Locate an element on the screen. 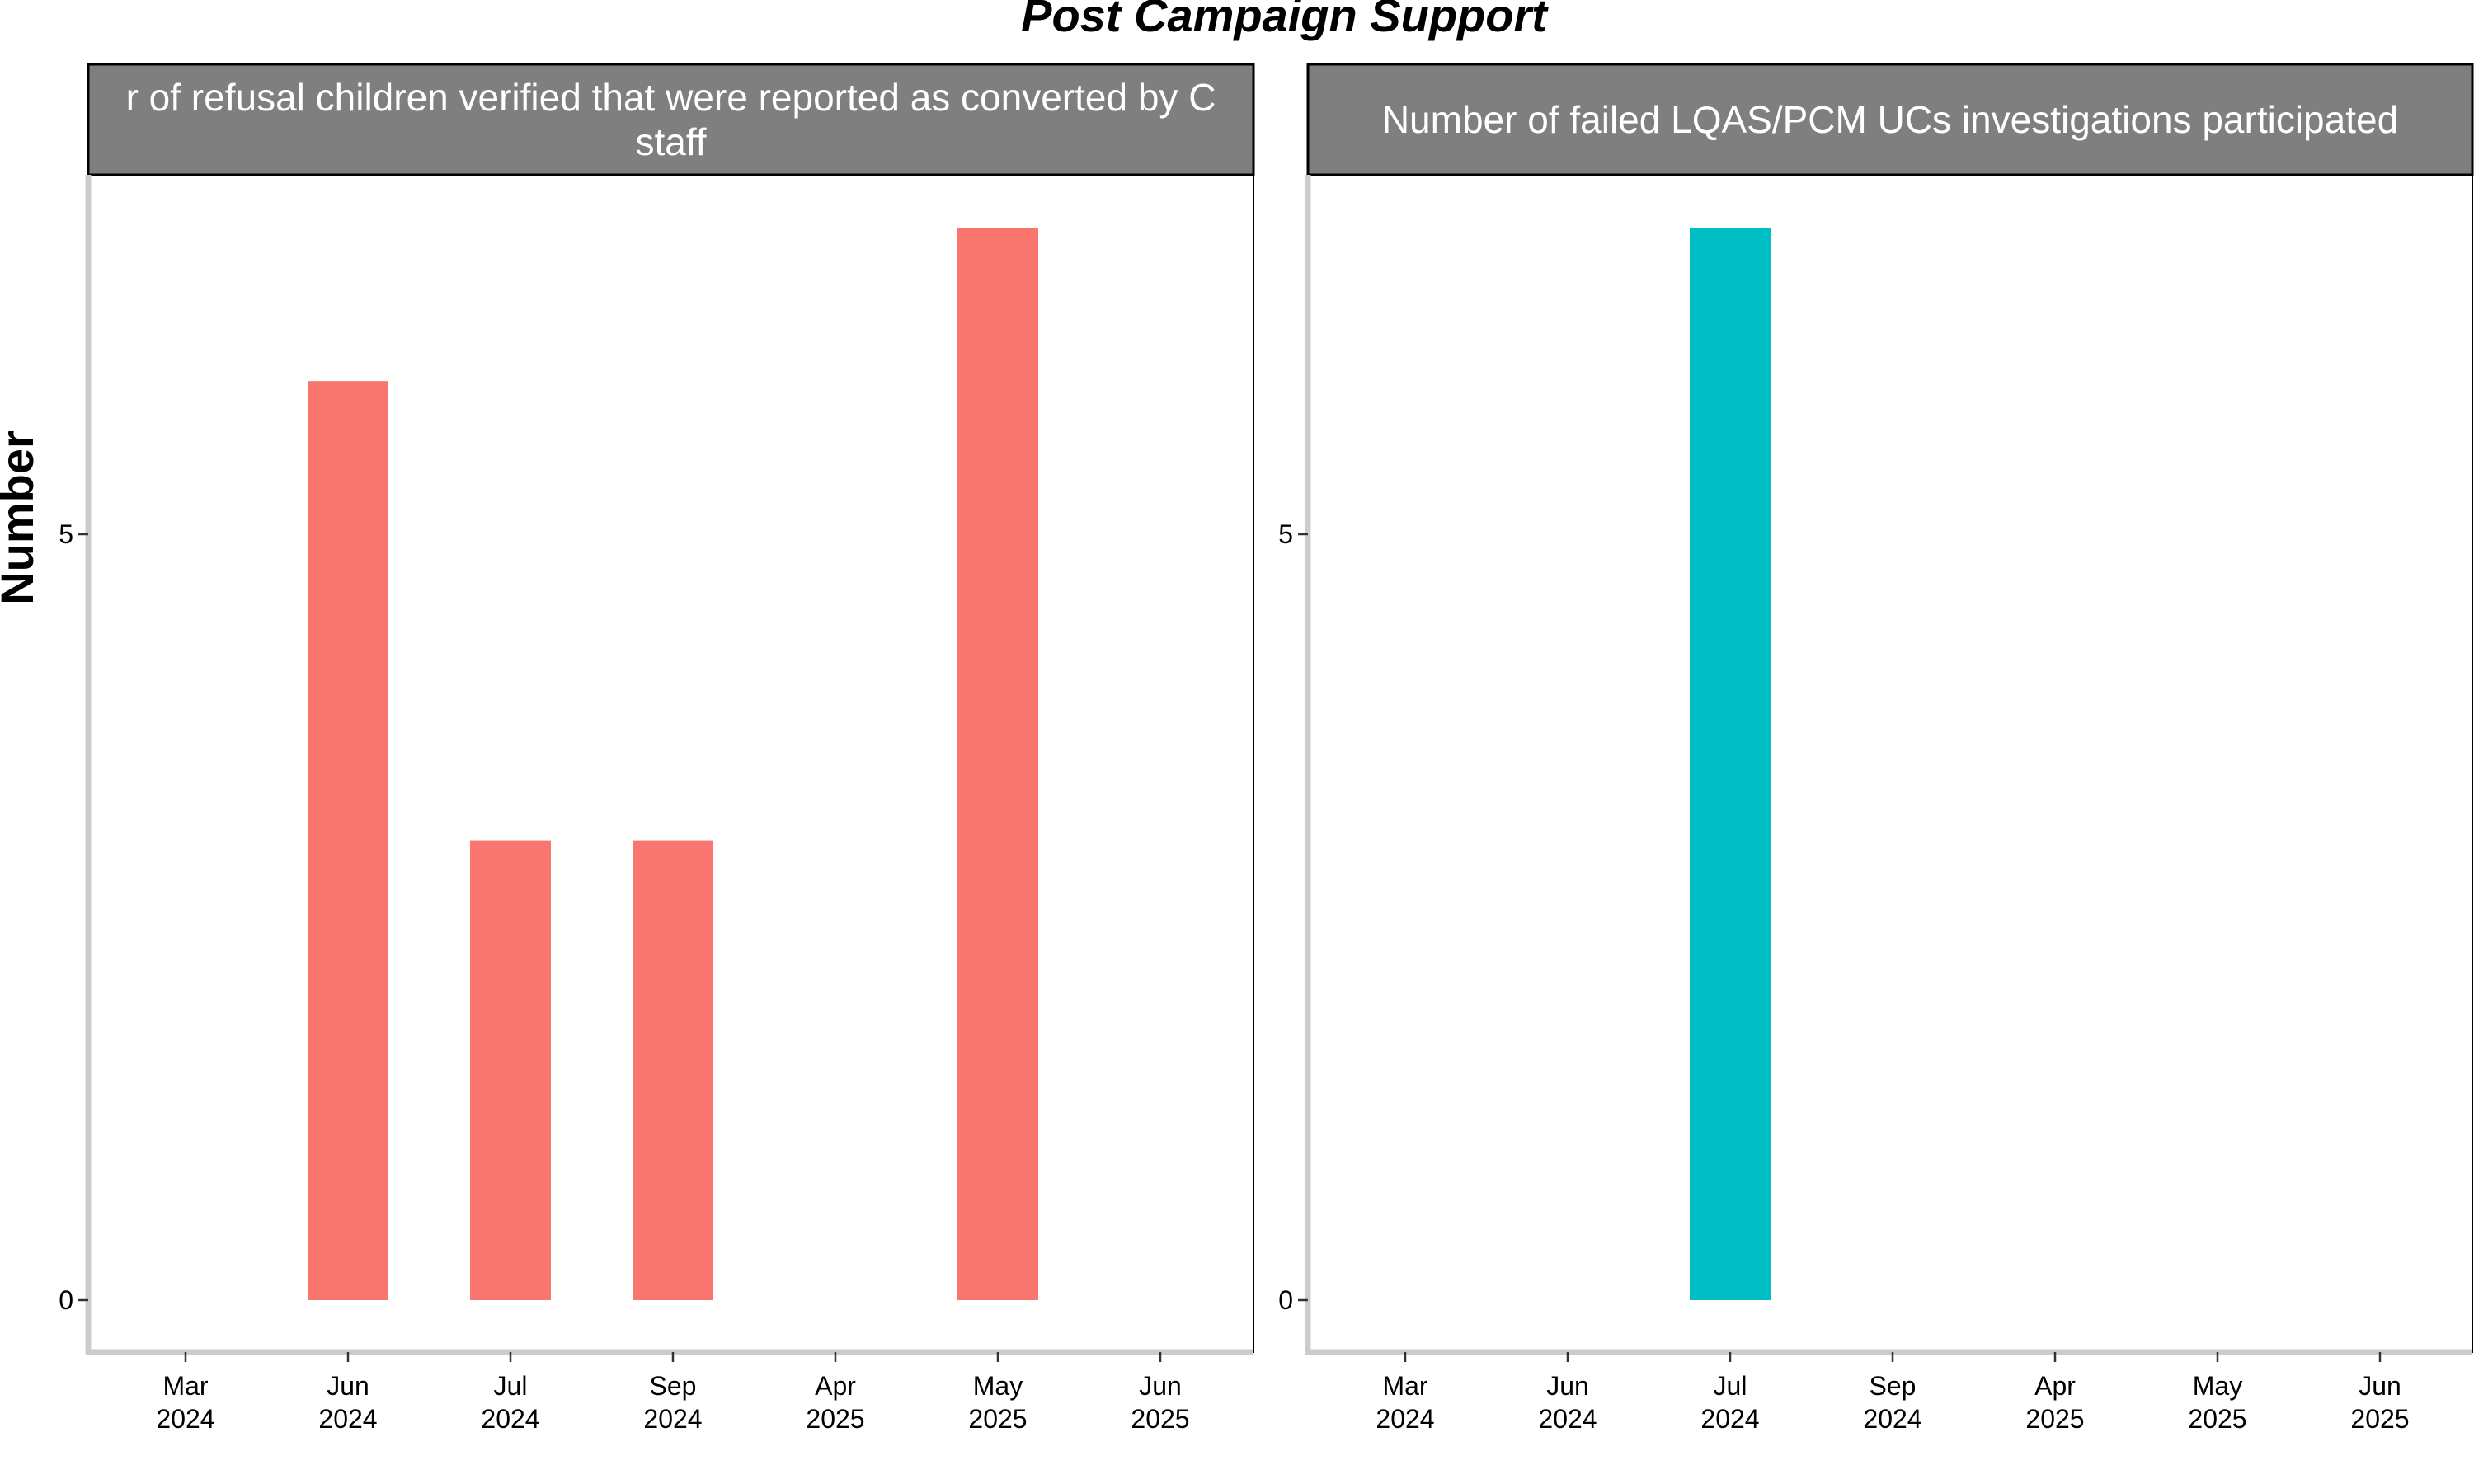 The width and height of the screenshot is (2474, 1484). panel-2-x-tick-label-2: Jul 2024 is located at coordinates (1729, 1402).